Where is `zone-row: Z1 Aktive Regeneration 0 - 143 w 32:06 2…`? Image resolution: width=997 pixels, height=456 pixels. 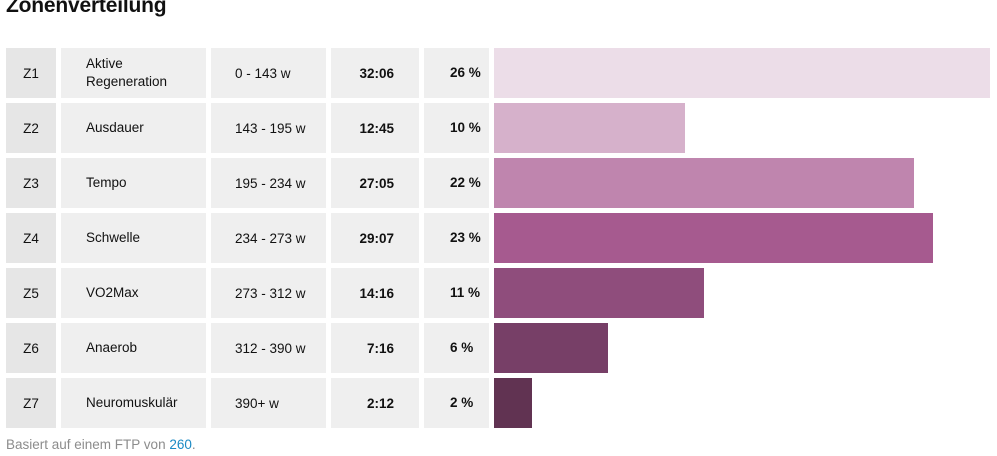
zone-row: Z1 Aktive Regeneration 0 - 143 w 32:06 2… is located at coordinates (498, 73).